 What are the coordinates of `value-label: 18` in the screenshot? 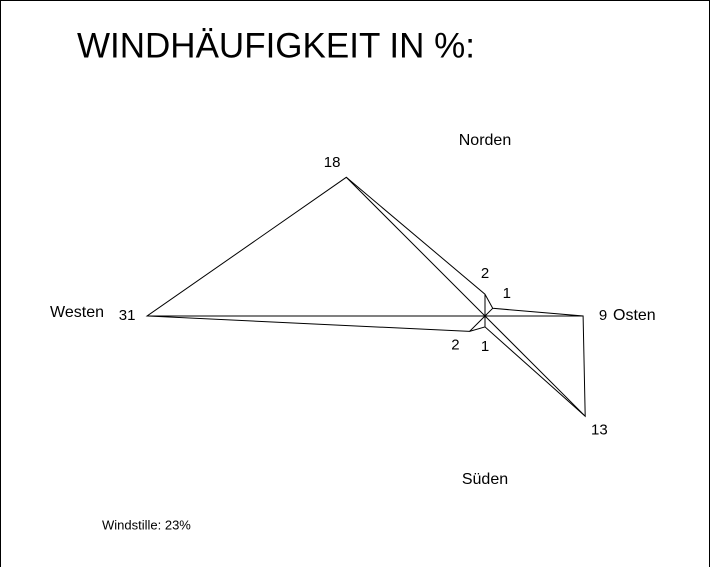 It's located at (332, 162).